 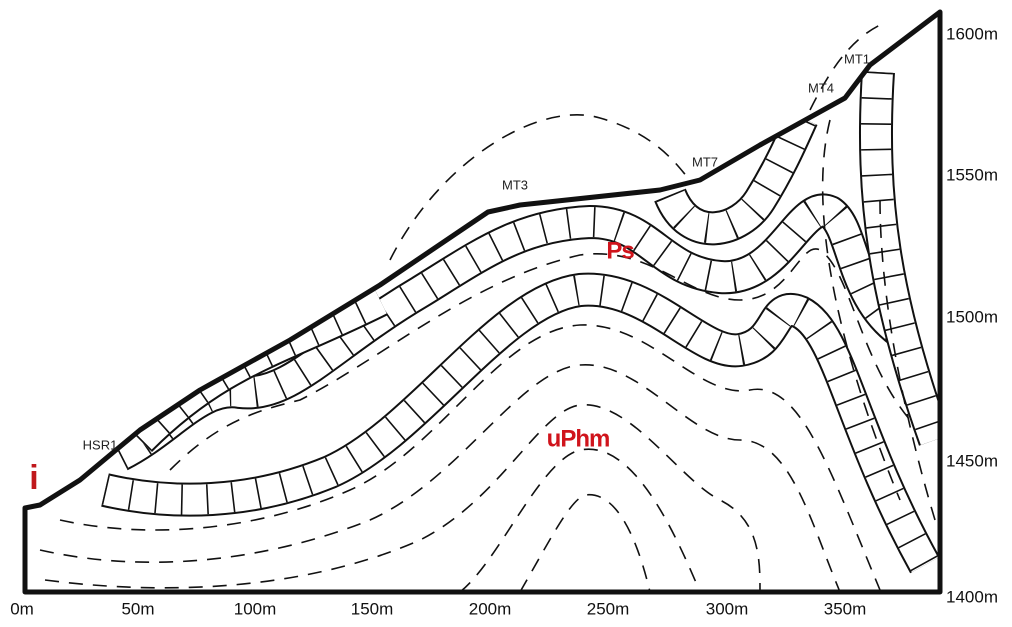 I want to click on x-label: 0m, so click(x=22, y=608).